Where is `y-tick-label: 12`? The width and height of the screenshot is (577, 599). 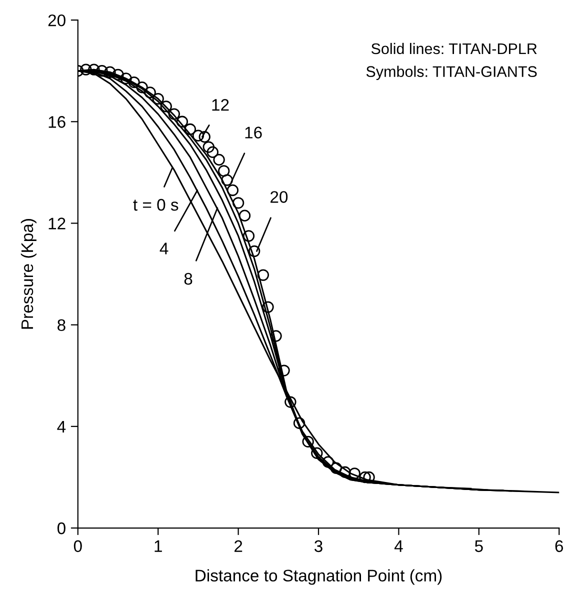
y-tick-label: 12 is located at coordinates (57, 224).